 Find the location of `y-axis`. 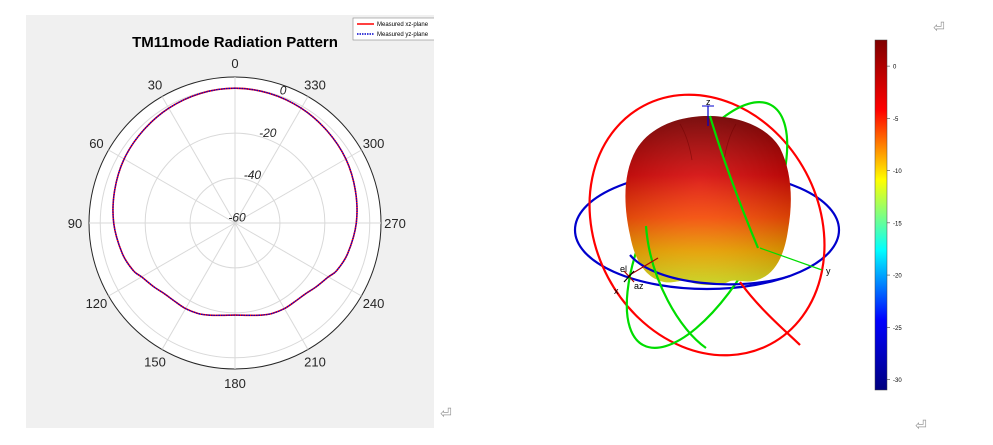

y-axis is located at coordinates (791, 259).